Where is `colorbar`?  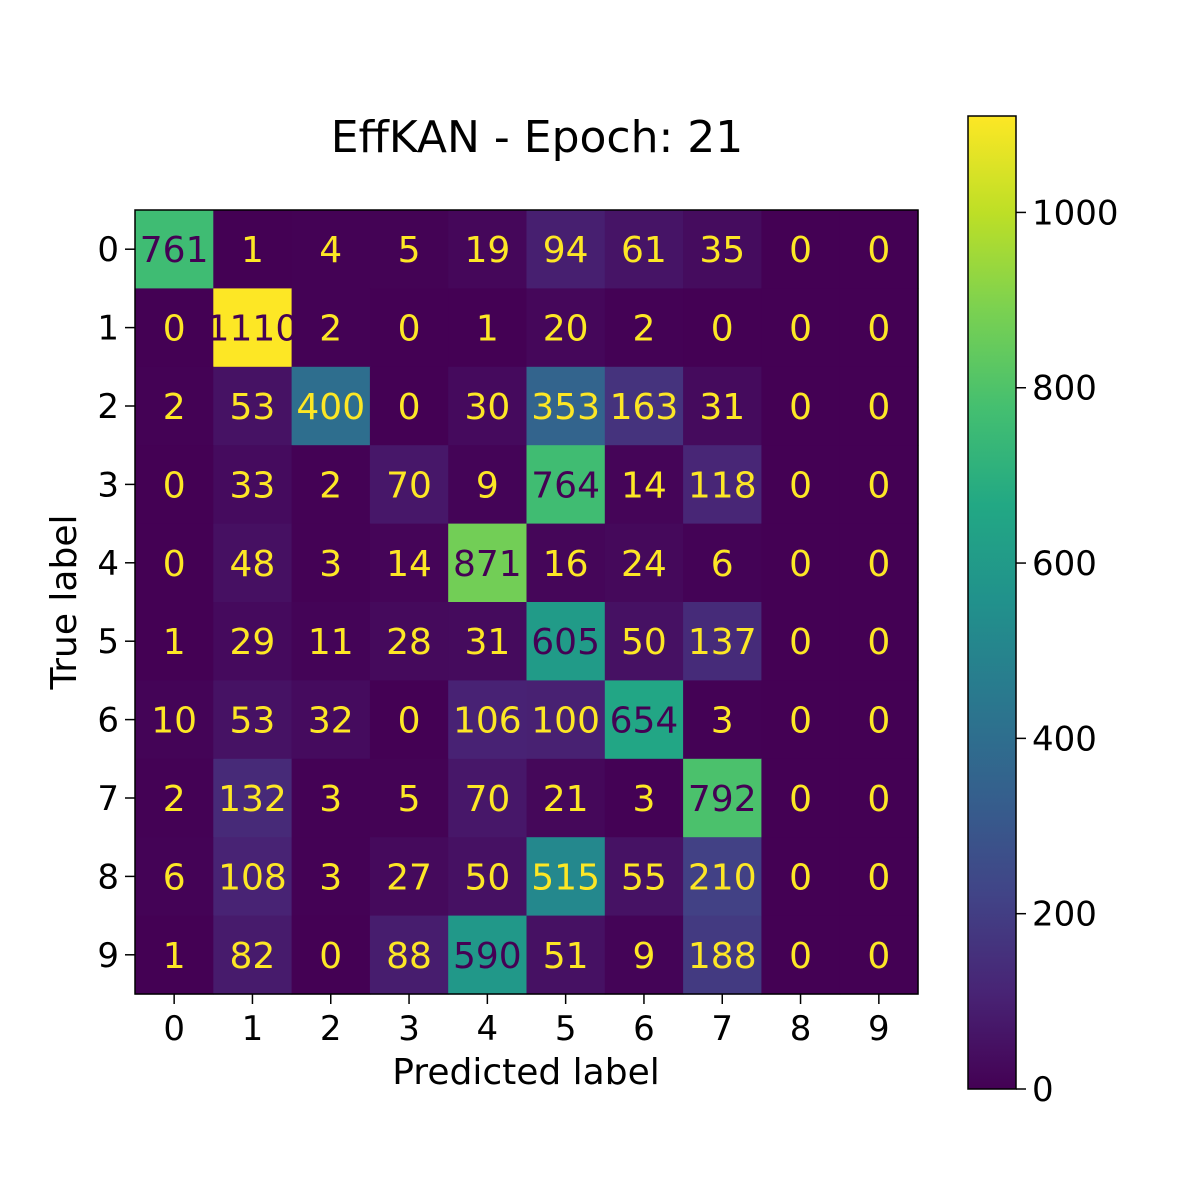 colorbar is located at coordinates (992, 602).